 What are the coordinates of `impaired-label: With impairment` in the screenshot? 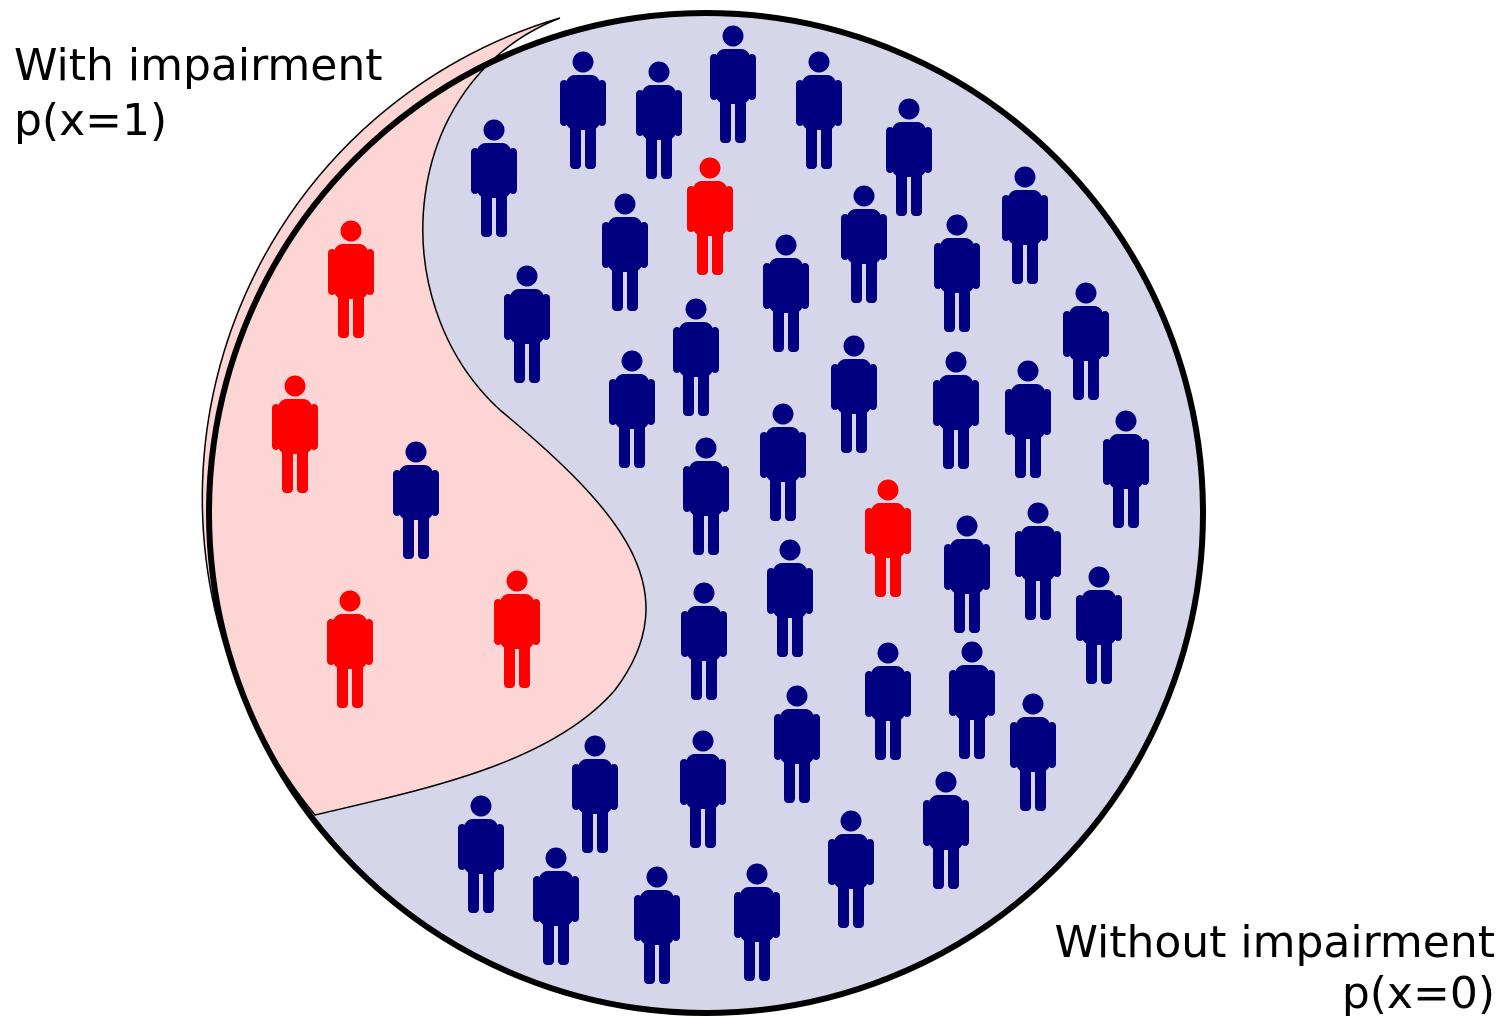 It's located at (198, 65).